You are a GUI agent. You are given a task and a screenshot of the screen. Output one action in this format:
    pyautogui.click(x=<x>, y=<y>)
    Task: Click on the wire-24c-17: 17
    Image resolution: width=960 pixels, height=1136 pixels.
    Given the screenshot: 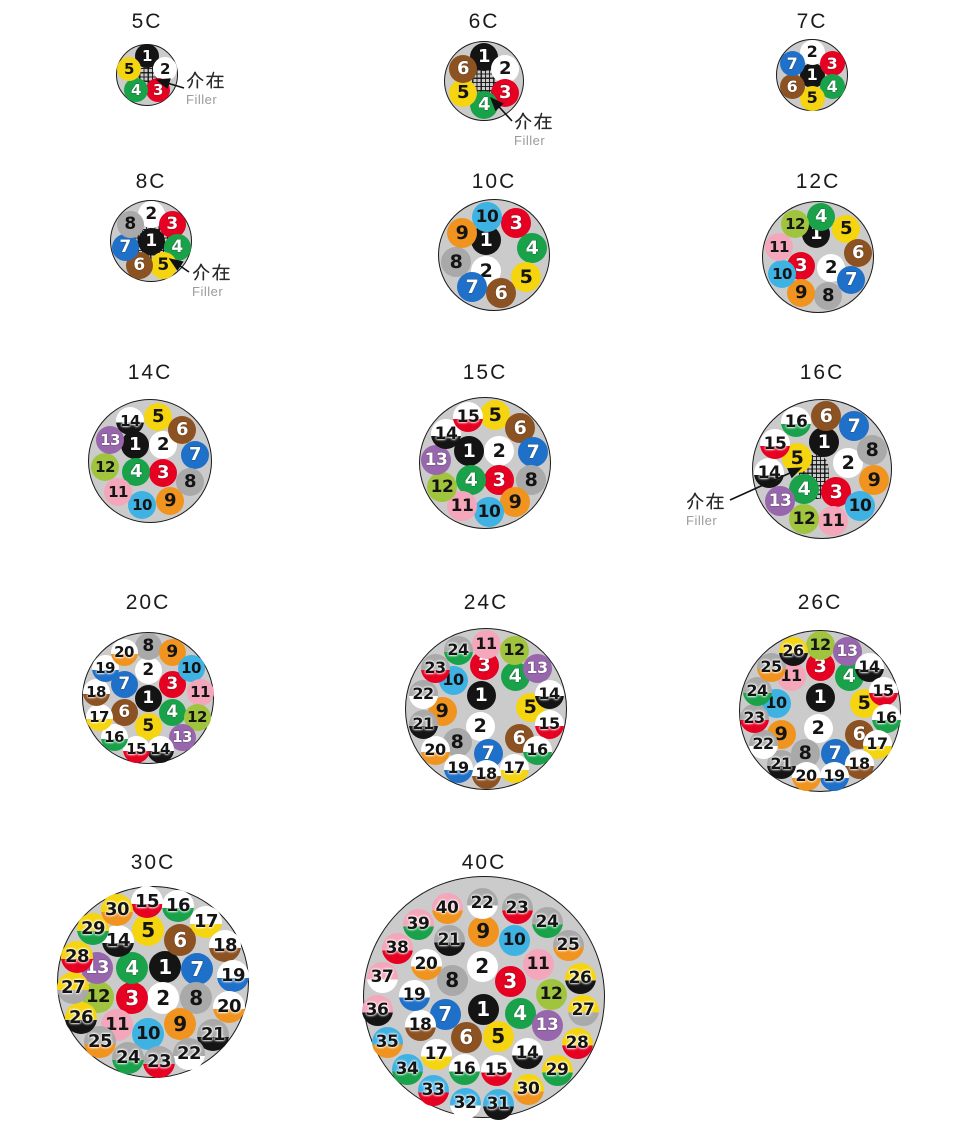 What is the action you would take?
    pyautogui.click(x=514, y=768)
    